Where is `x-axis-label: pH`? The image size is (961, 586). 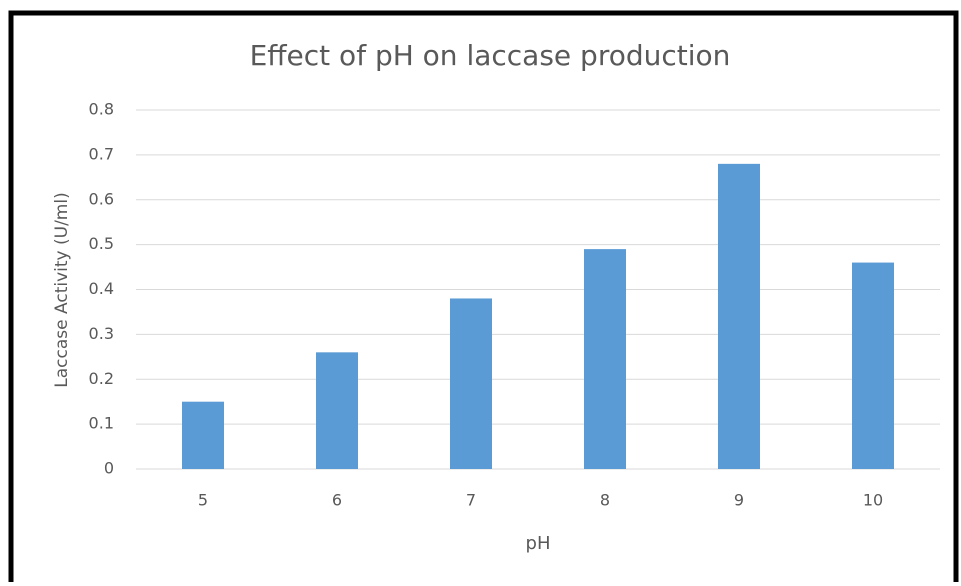 x-axis-label: pH is located at coordinates (538, 543).